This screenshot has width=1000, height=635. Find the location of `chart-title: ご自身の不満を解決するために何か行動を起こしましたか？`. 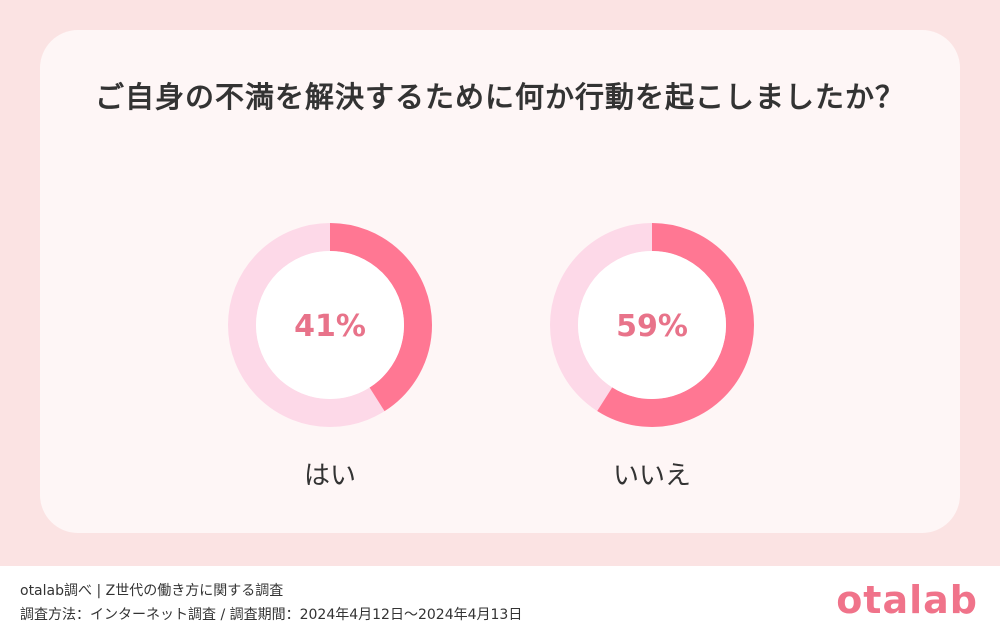

chart-title: ご自身の不満を解決するために何か行動を起こしましたか？ is located at coordinates (499, 97).